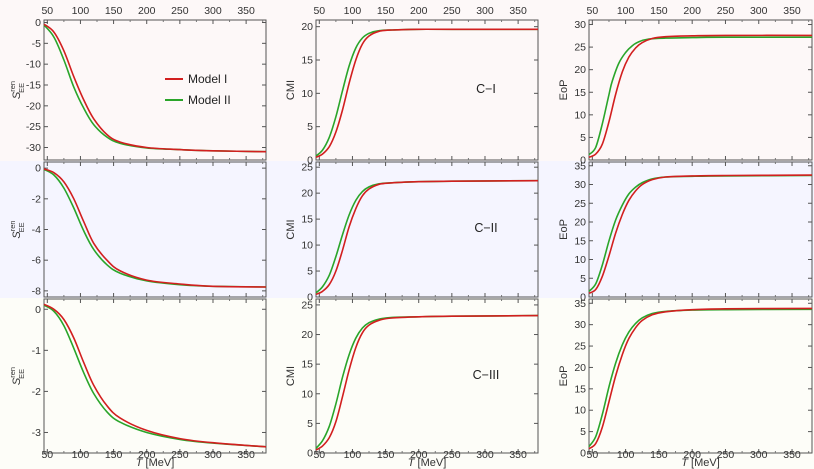  Describe the element at coordinates (36, 44) in the screenshot. I see `y-tick-label: -5` at that location.